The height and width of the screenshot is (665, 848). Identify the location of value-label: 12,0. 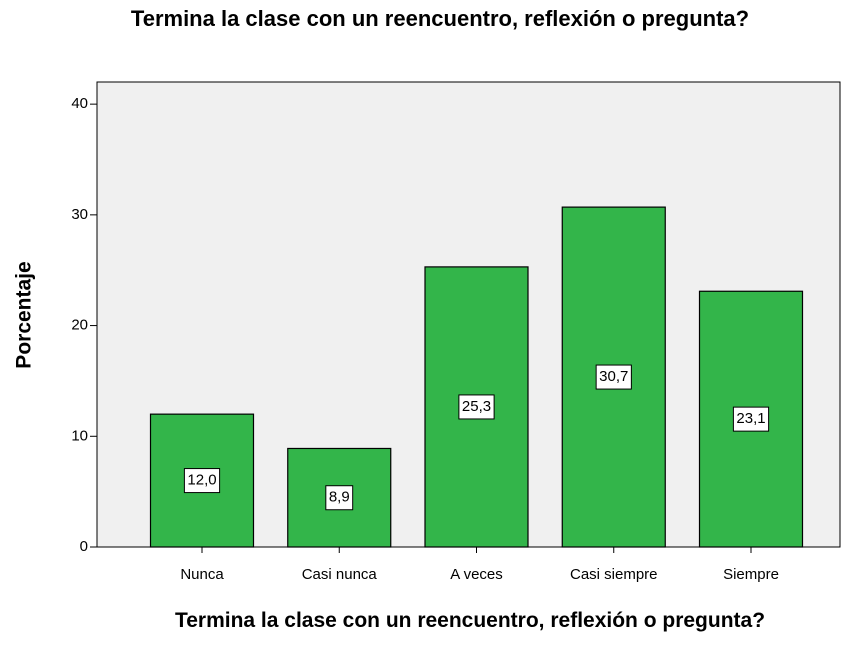
(201, 480).